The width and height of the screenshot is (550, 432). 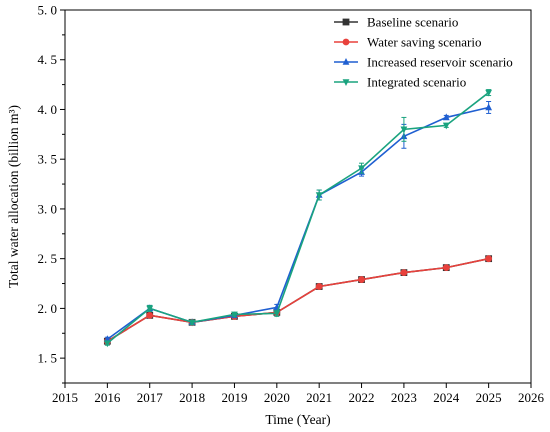 What do you see at coordinates (297, 419) in the screenshot?
I see `x-axis-title: Time (Year)` at bounding box center [297, 419].